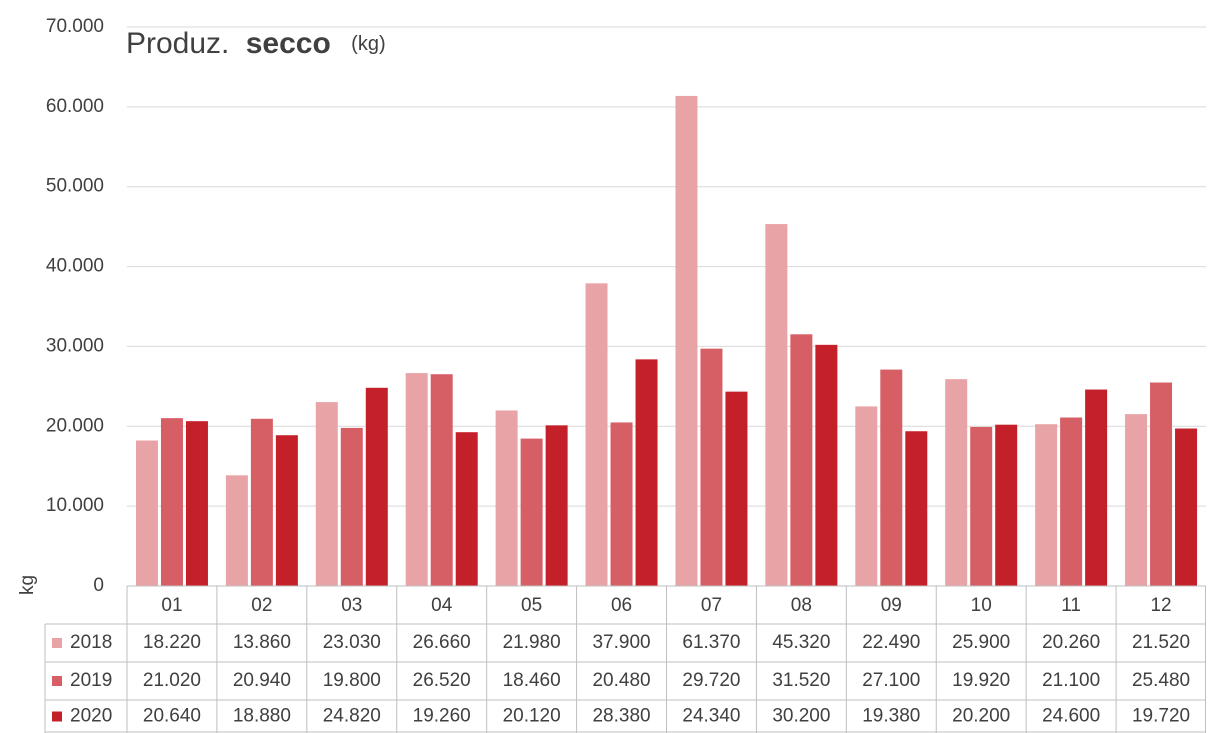 This screenshot has height=733, width=1208. I want to click on table-value: 24.340, so click(711, 716).